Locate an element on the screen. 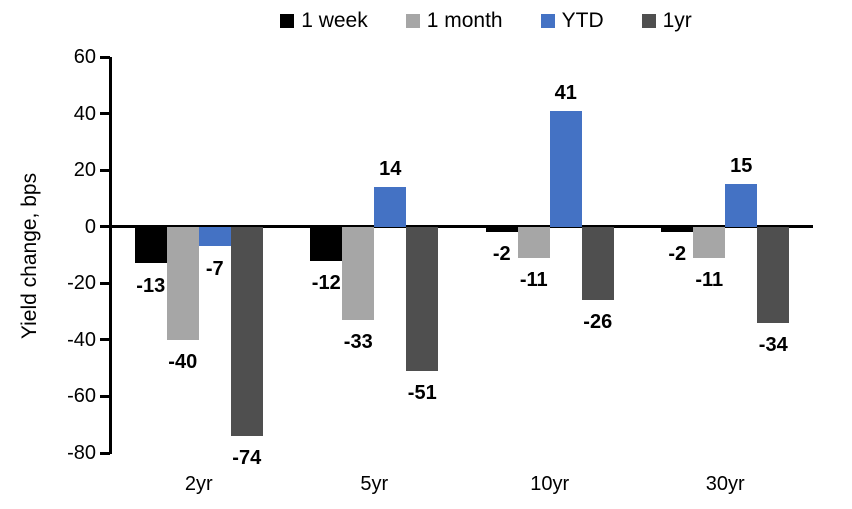 The width and height of the screenshot is (852, 509). chart-legend: 1 week 1 month YTD 1yr is located at coordinates (426, 21).